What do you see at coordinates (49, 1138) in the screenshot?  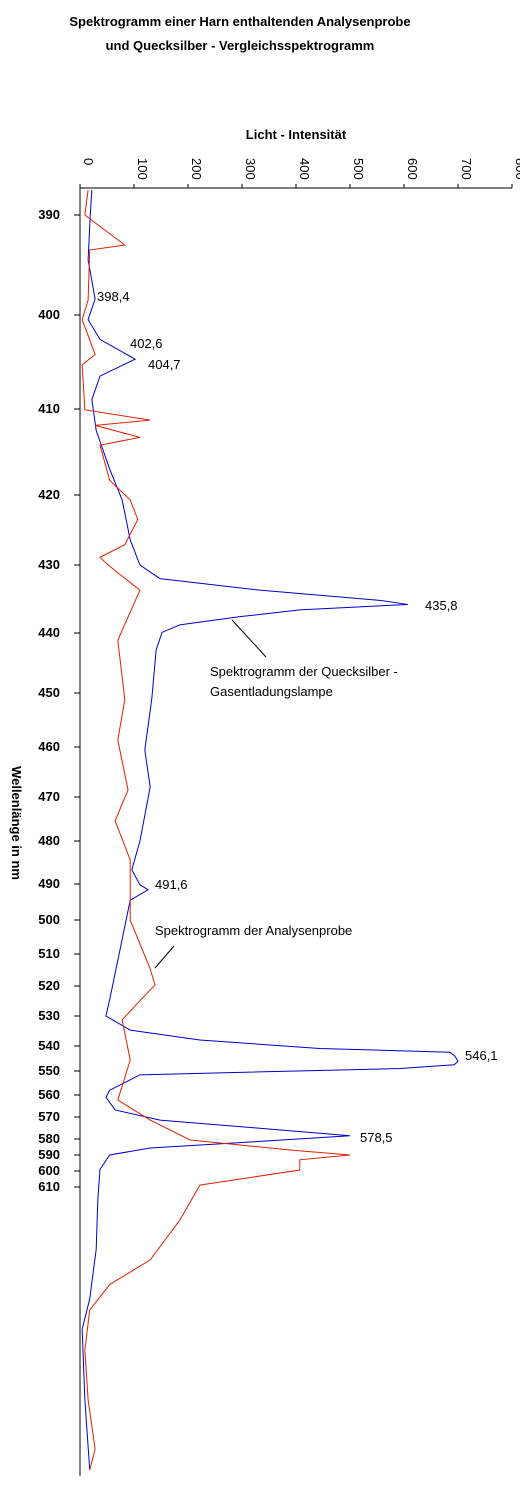 I see `y-tick-label: 580` at bounding box center [49, 1138].